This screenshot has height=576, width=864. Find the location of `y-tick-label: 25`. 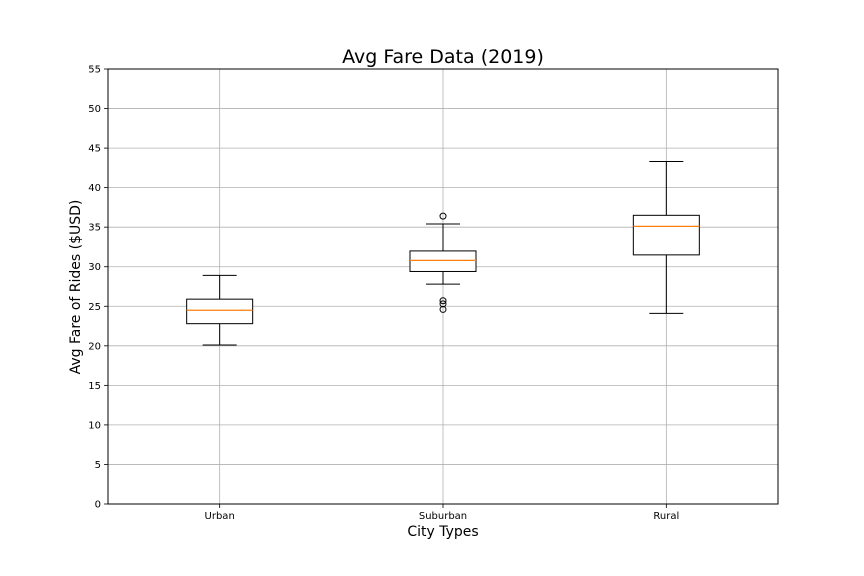

y-tick-label: 25 is located at coordinates (94, 307).